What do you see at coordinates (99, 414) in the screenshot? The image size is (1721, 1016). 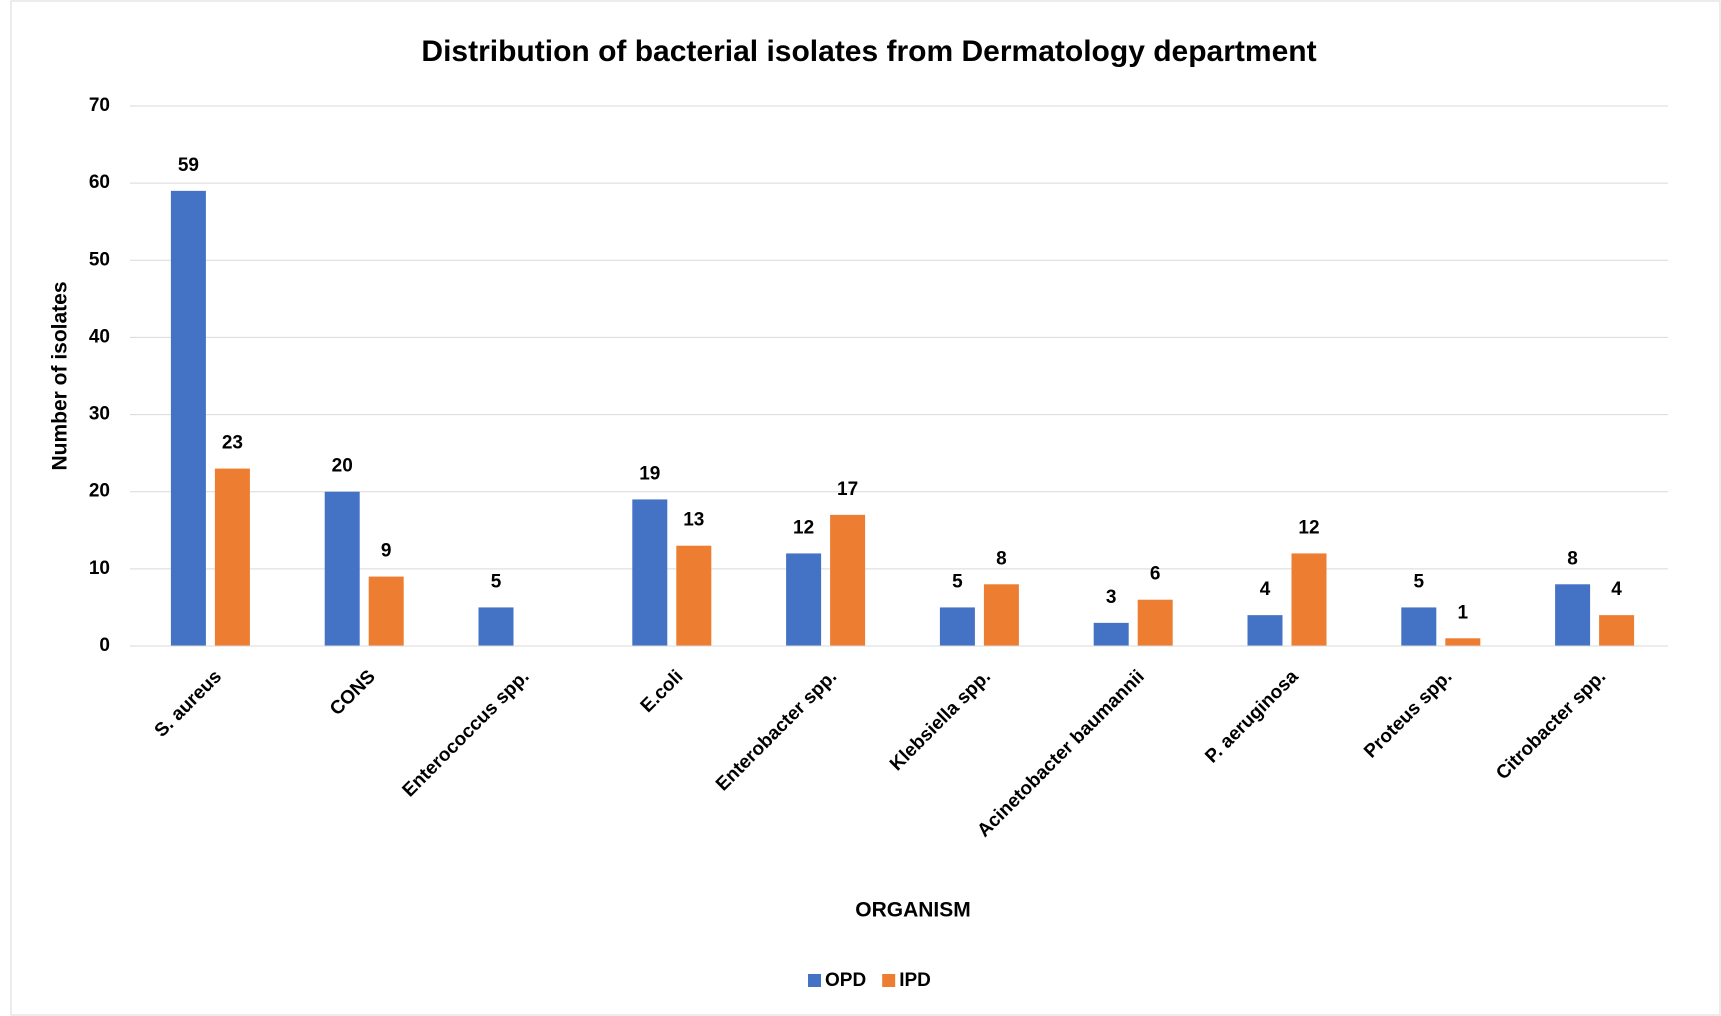 I see `y-tick-label: 30` at bounding box center [99, 414].